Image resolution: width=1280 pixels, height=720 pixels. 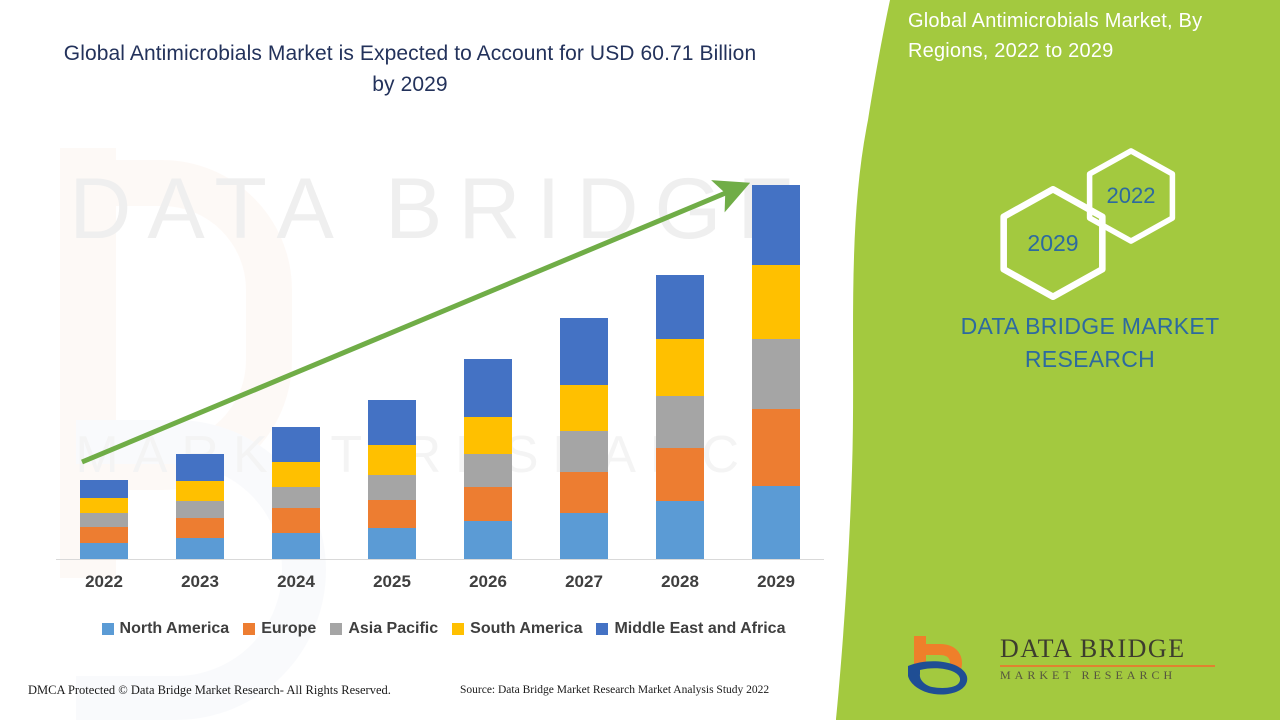 I want to click on x-axis-label-2027: 2027, so click(x=584, y=581).